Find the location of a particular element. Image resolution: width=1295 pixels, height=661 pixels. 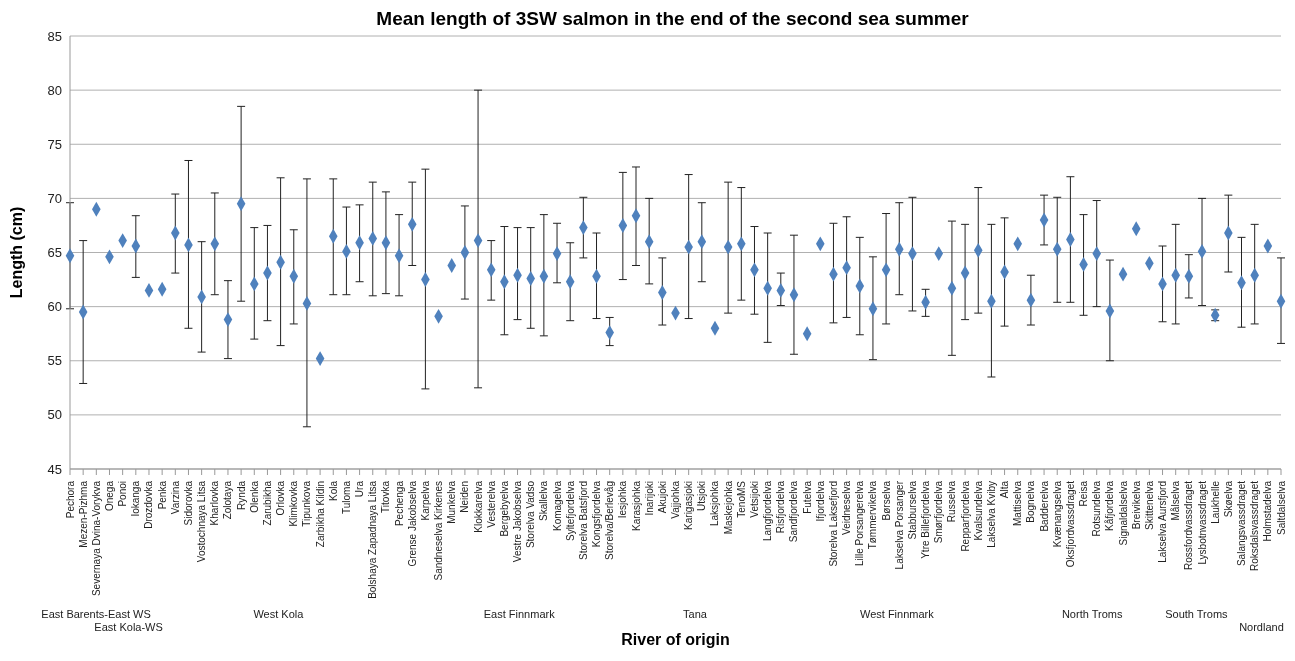

x-tick-label: Klimkovka is located at coordinates (294, 503).